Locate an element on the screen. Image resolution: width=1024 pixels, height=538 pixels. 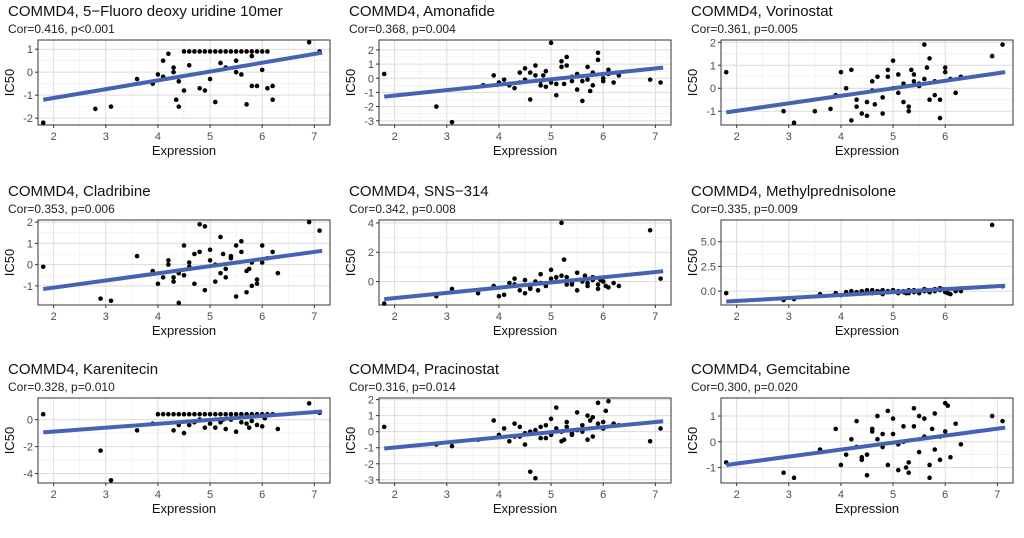
panel-subtitle: Cor=0.353, p=0.006 is located at coordinates (61, 209).